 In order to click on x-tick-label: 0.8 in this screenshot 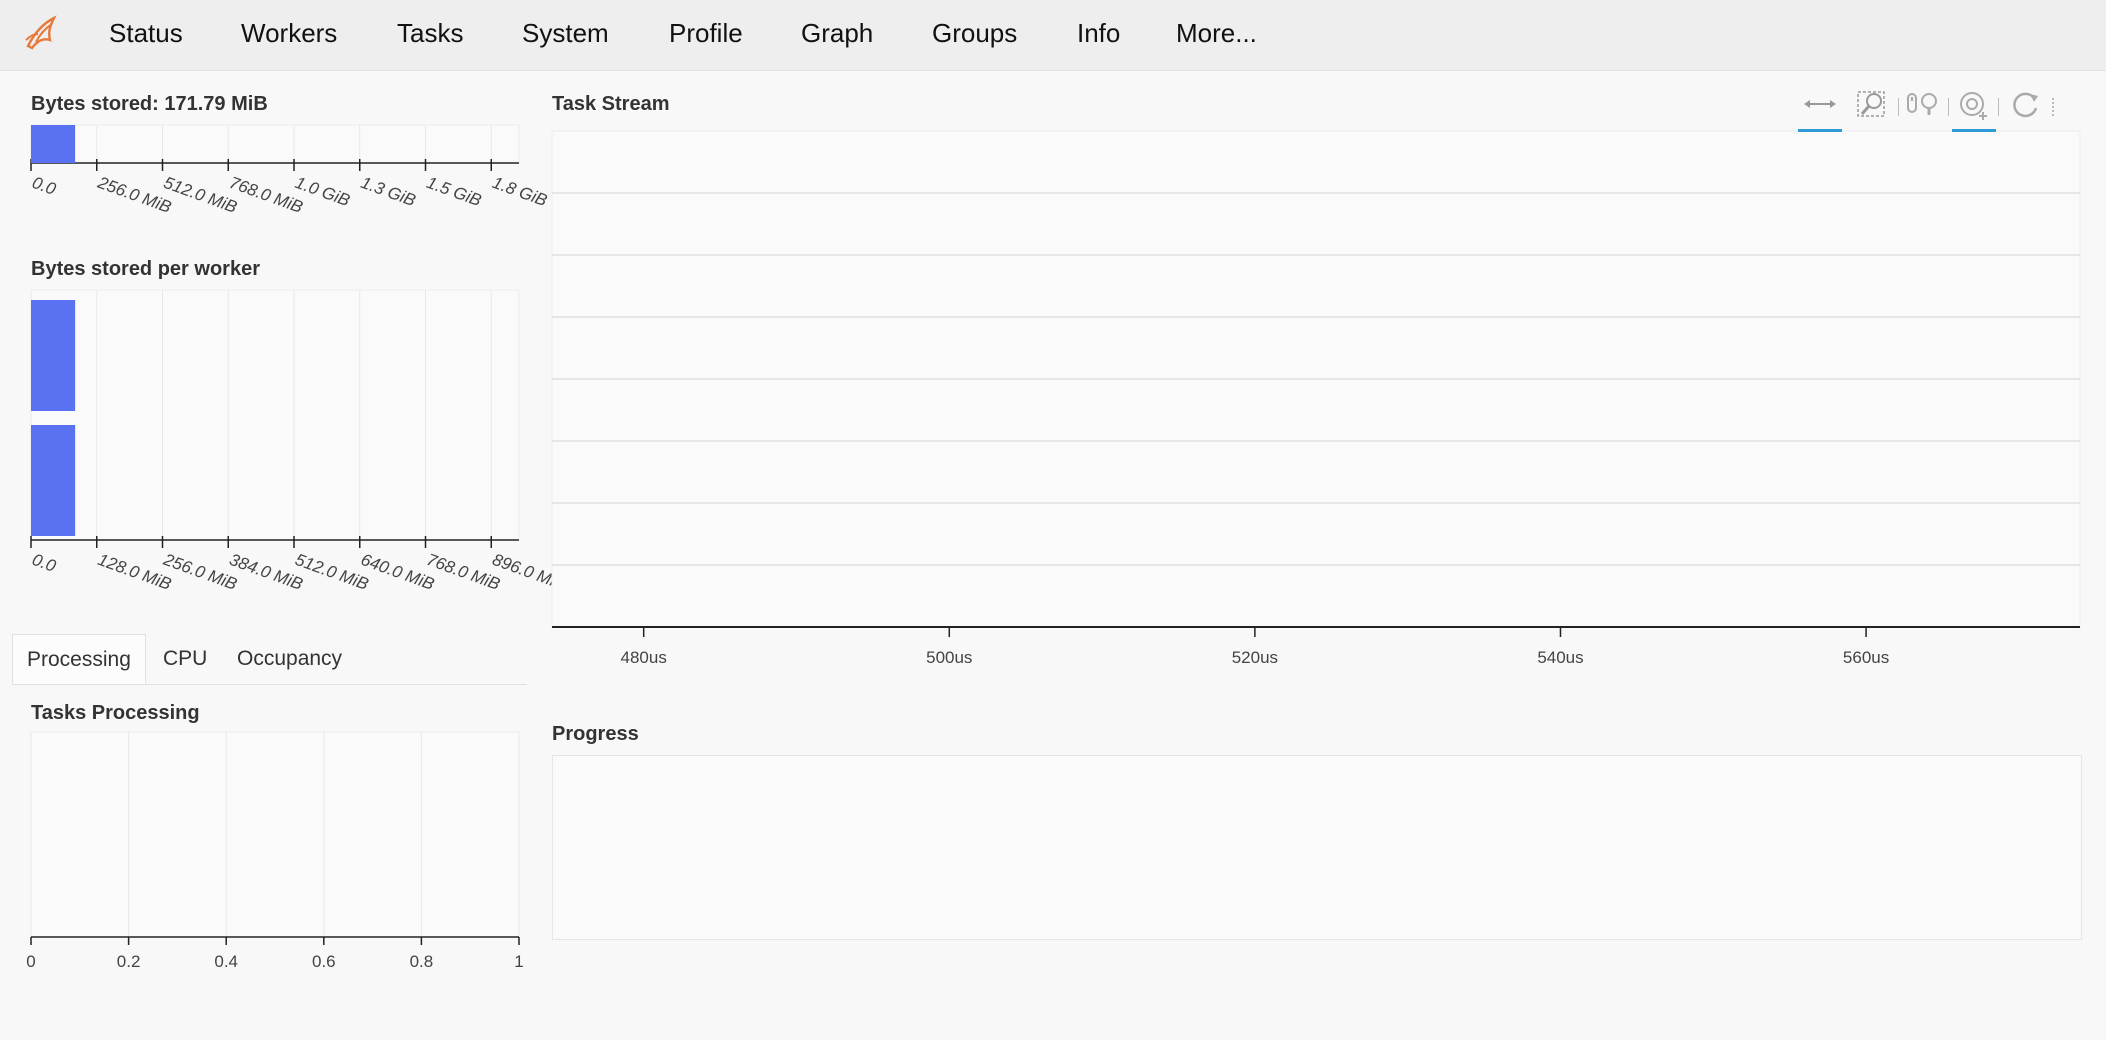, I will do `click(422, 961)`.